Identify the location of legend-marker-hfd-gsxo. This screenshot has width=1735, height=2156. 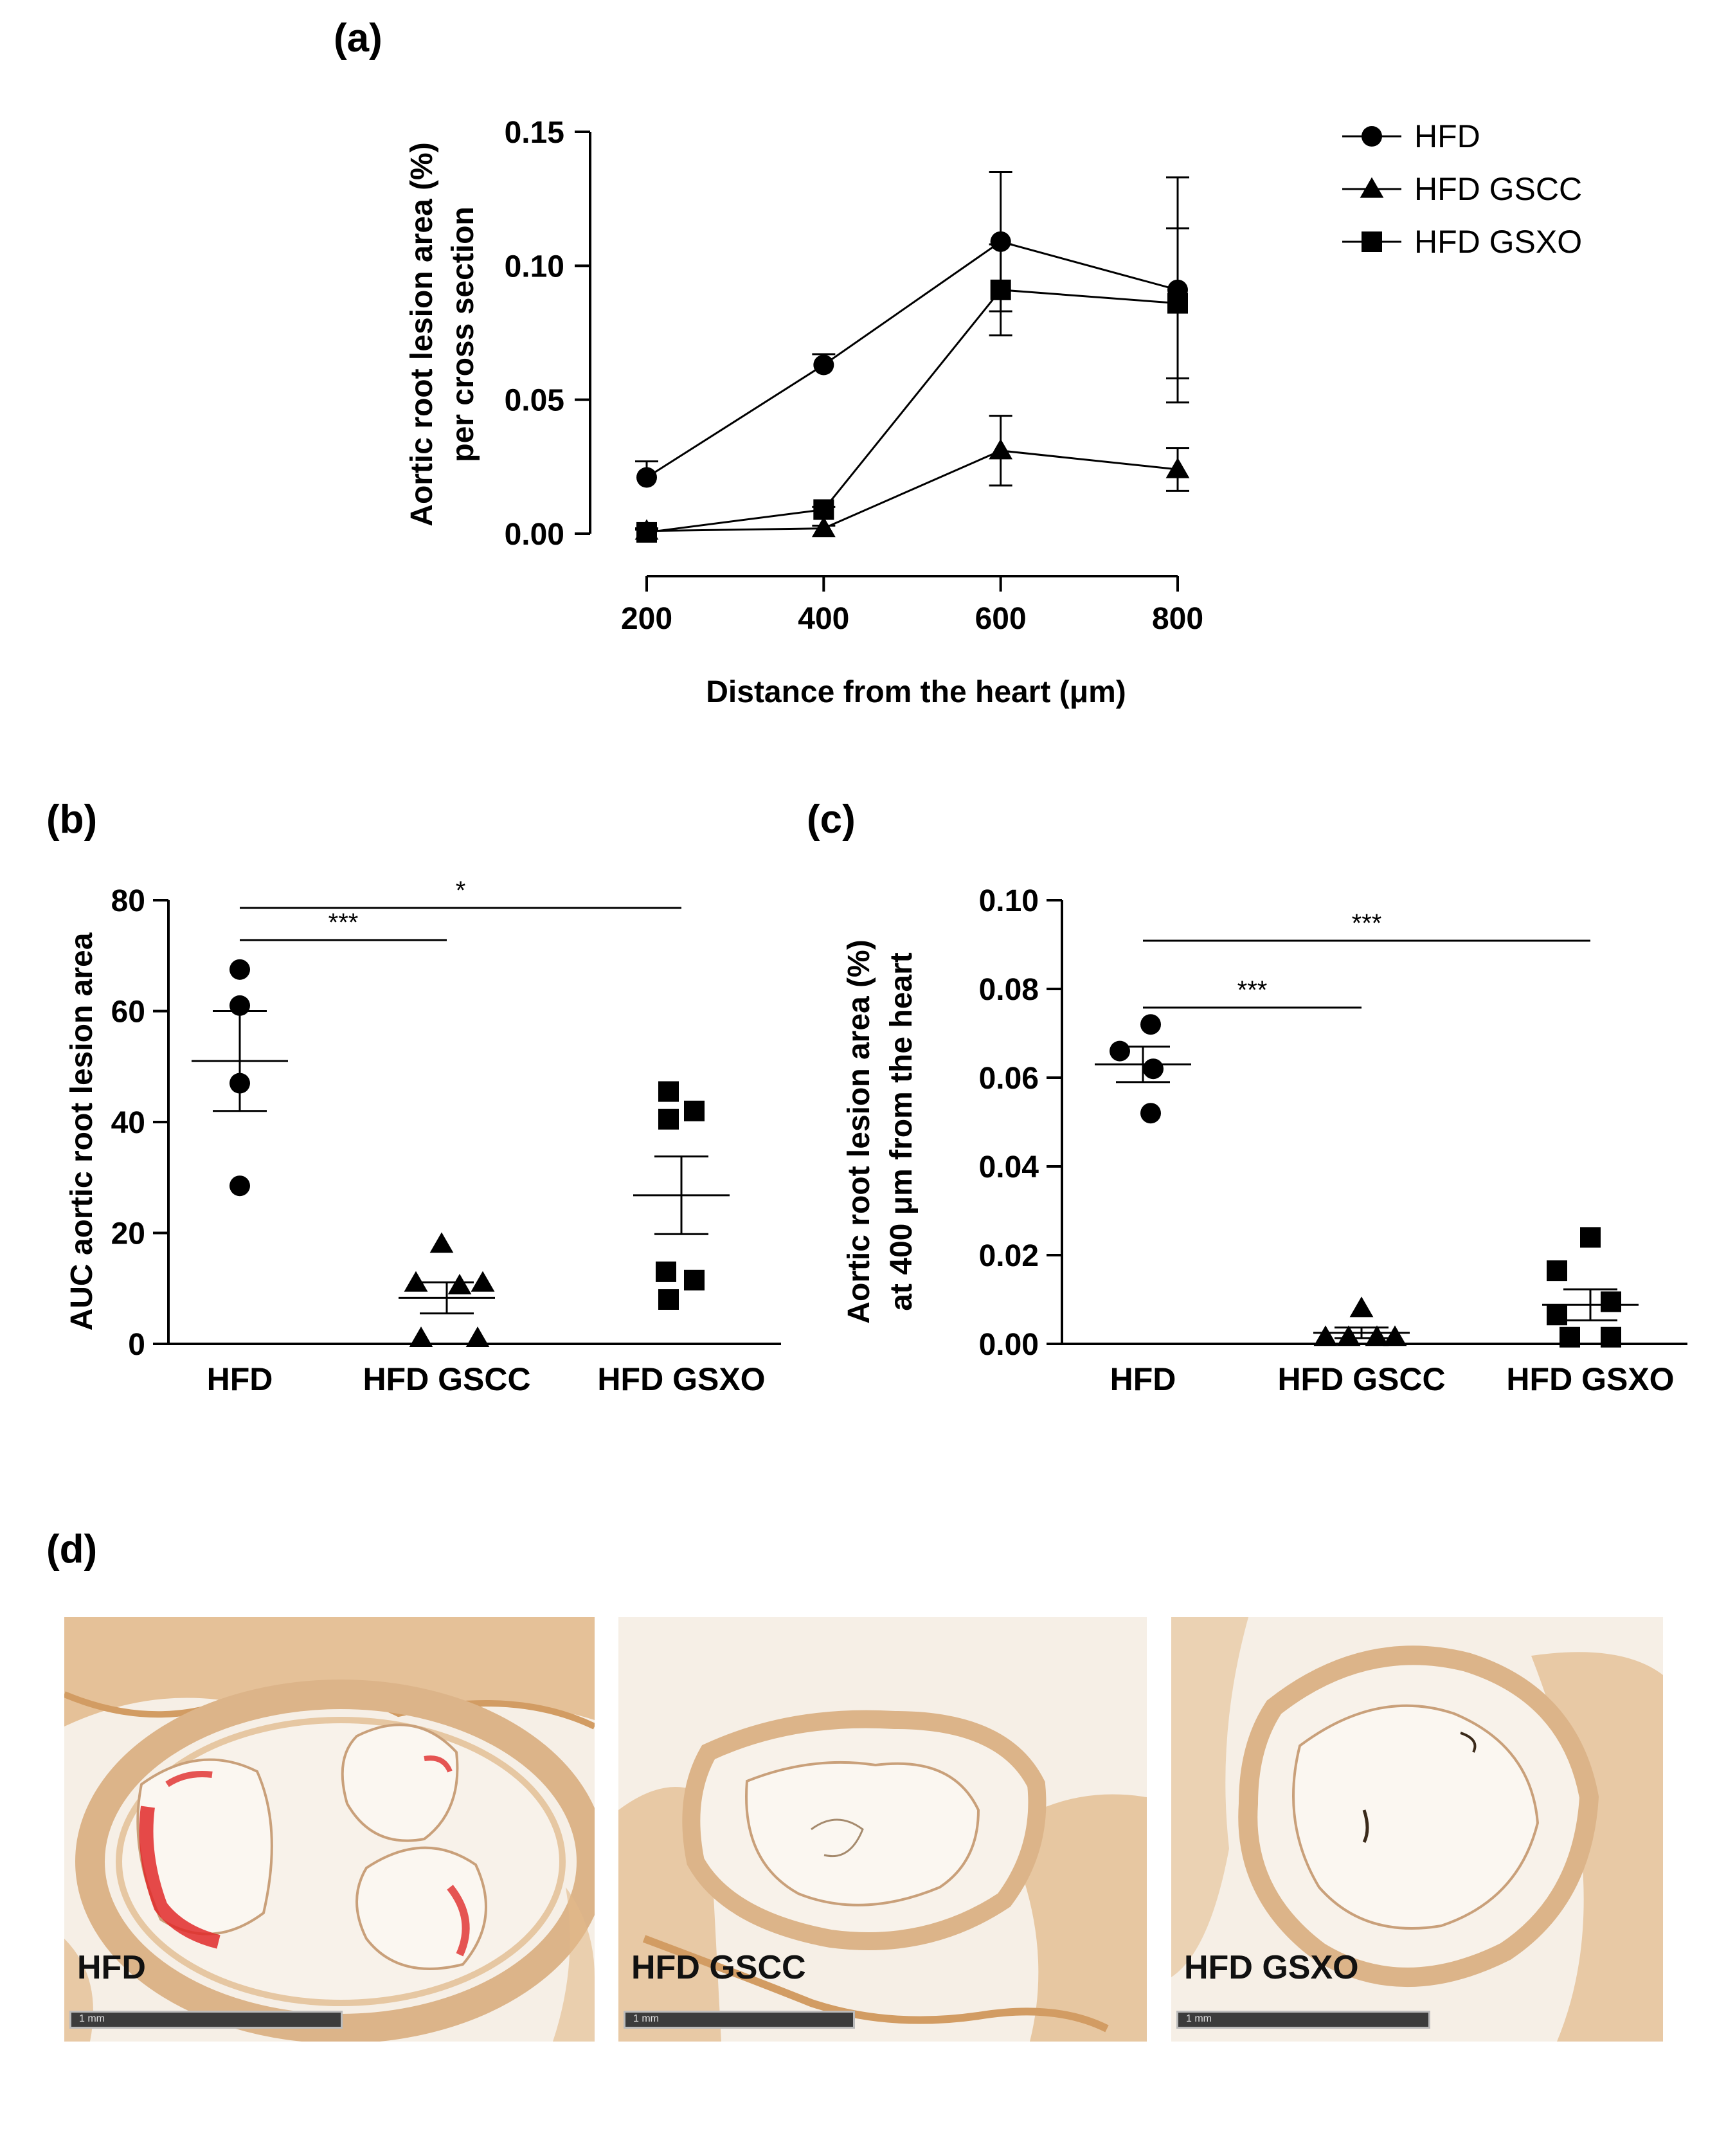
(1372, 241).